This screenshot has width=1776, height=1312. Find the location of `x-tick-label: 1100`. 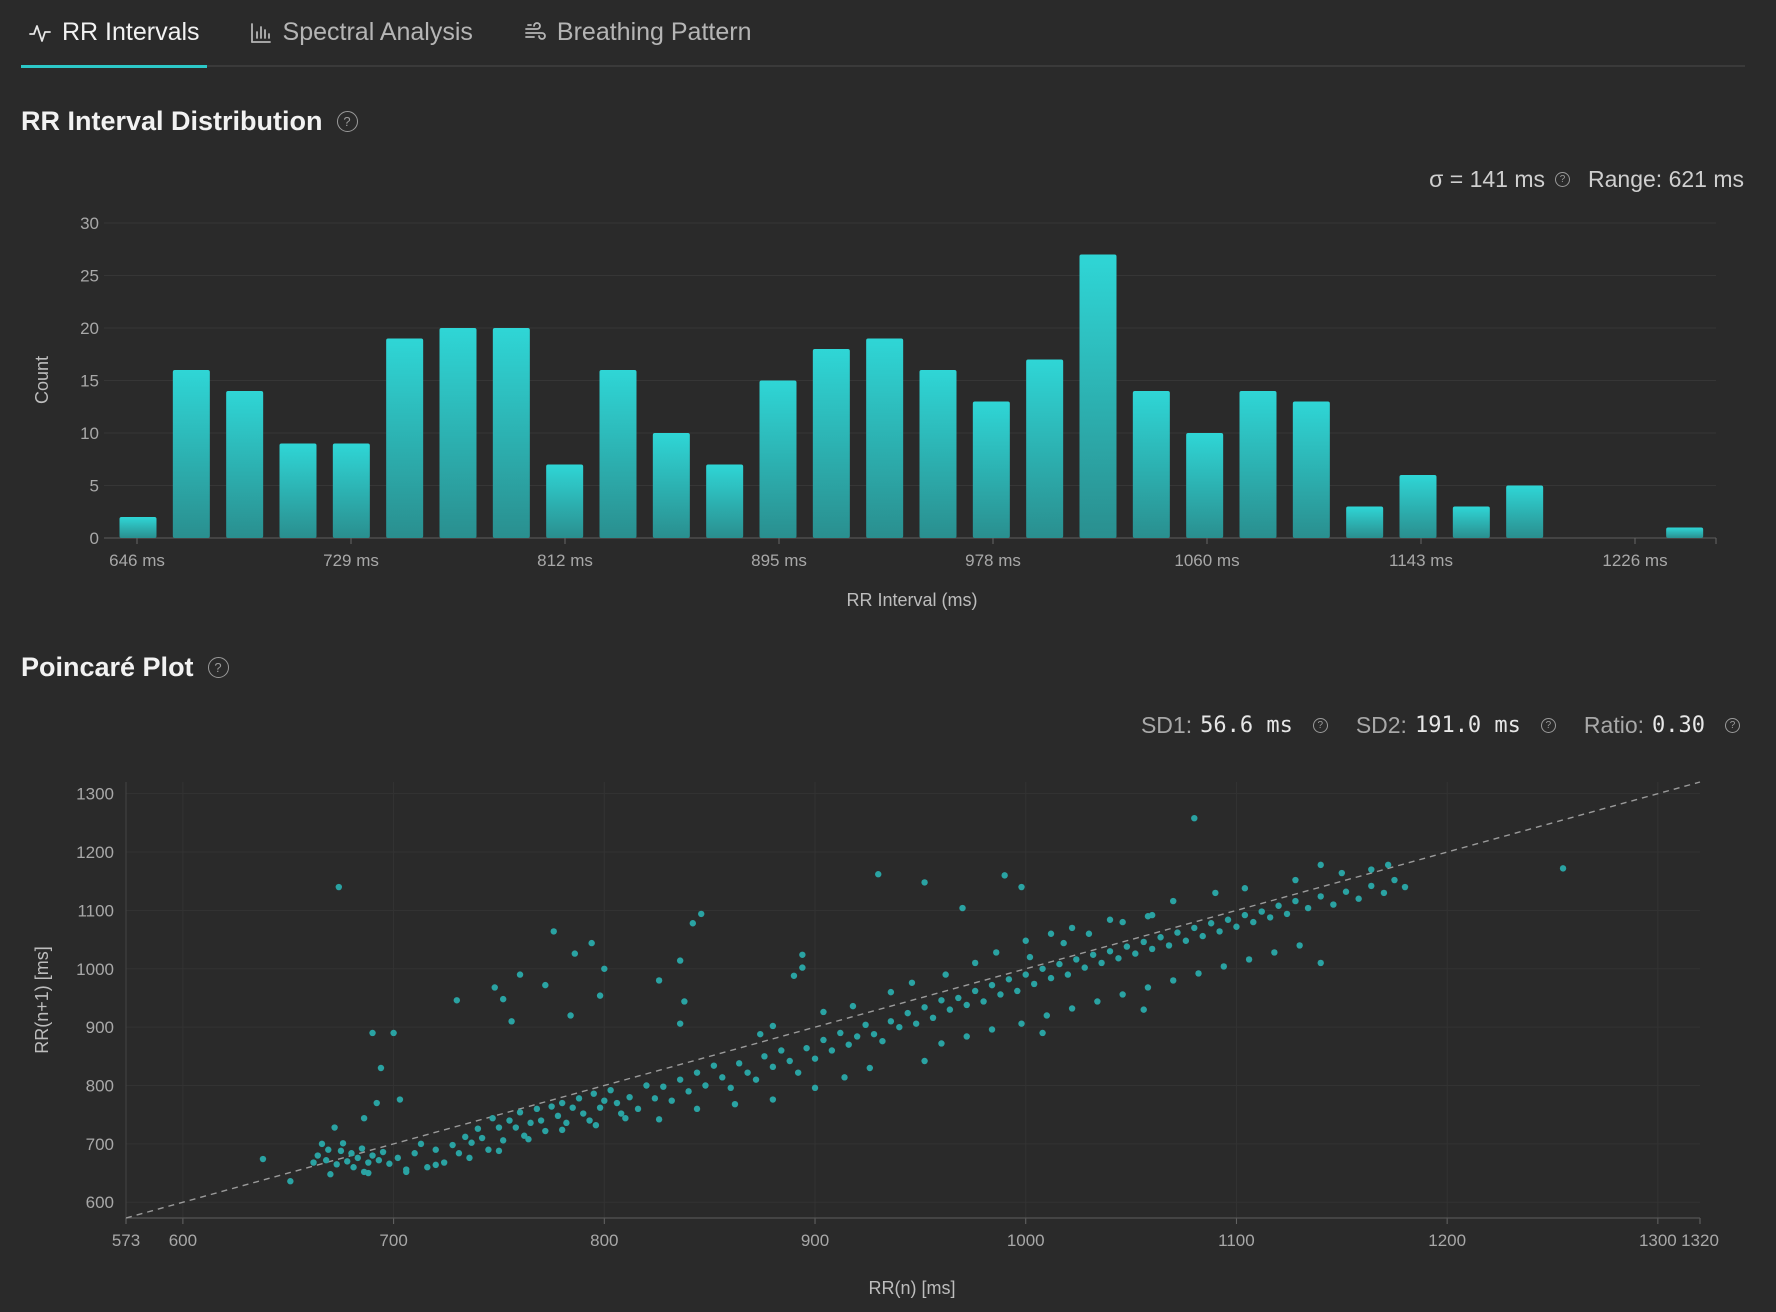

x-tick-label: 1100 is located at coordinates (1236, 1240).